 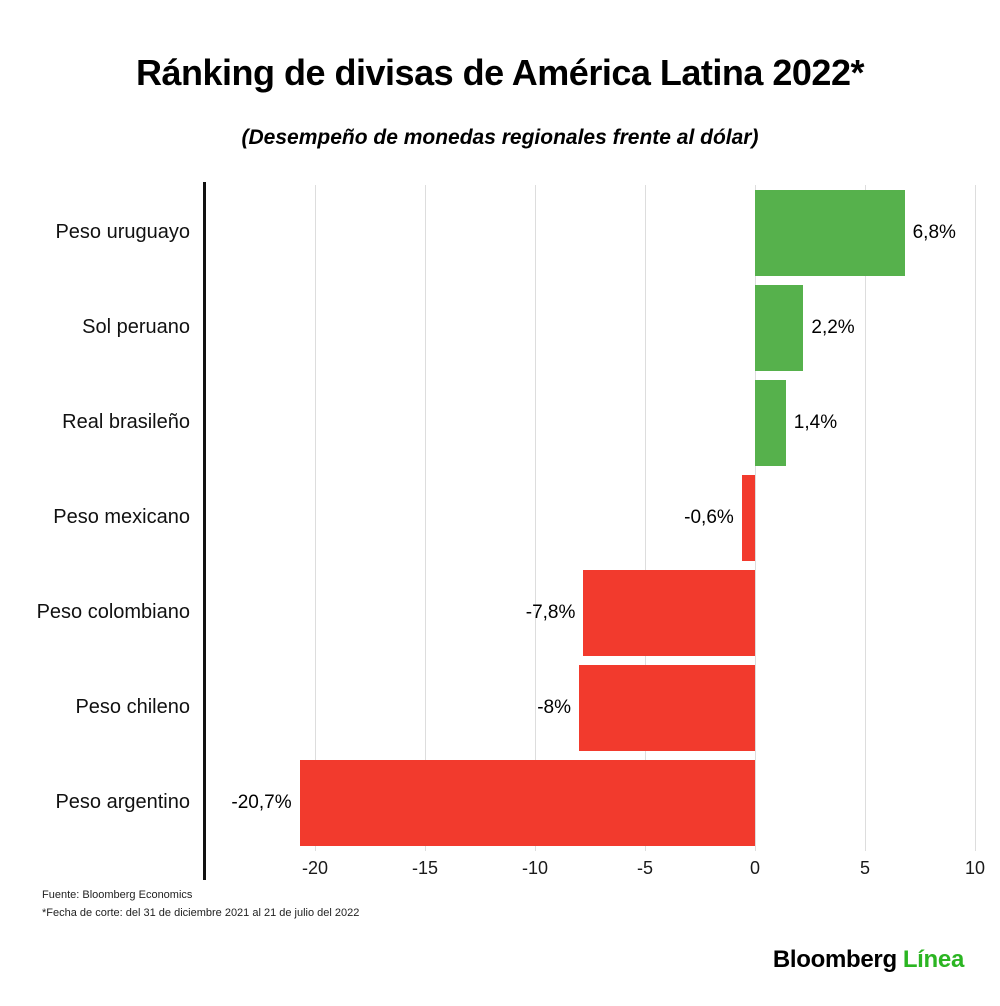 What do you see at coordinates (314, 868) in the screenshot?
I see `x-tick-label: -20` at bounding box center [314, 868].